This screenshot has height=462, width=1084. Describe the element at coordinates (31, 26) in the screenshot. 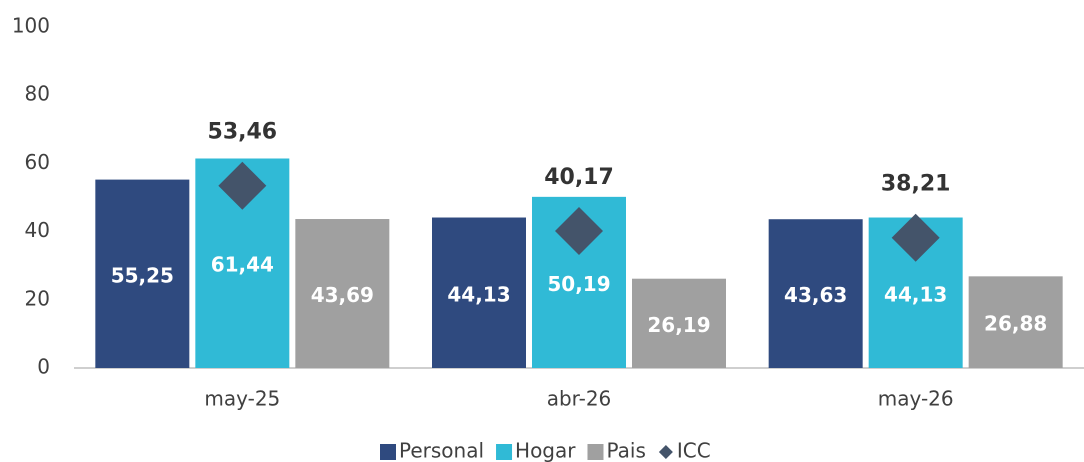

I see `y-tick-label: 100` at that location.